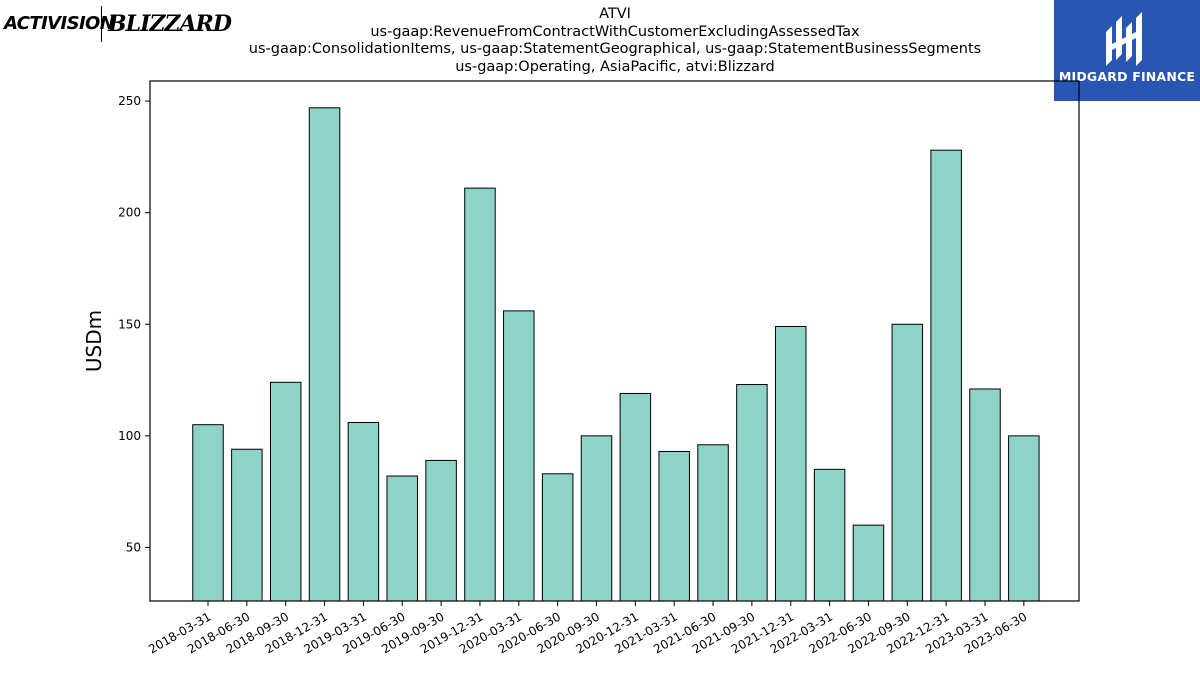 This screenshot has height=675, width=1200. Describe the element at coordinates (1124, 39) in the screenshot. I see `midgard-emblem-icon` at that location.